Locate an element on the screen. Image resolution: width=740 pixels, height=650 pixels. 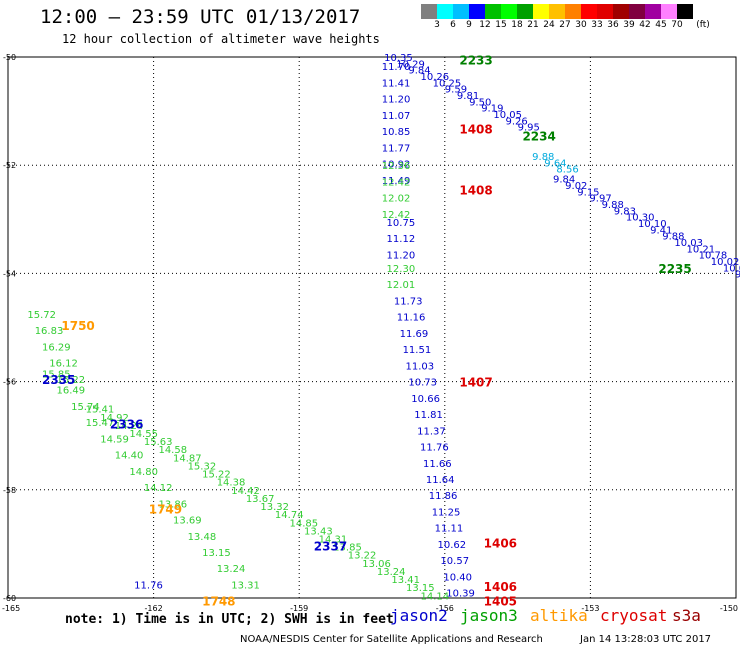
legend-label: 39 is located at coordinates (629, 25).